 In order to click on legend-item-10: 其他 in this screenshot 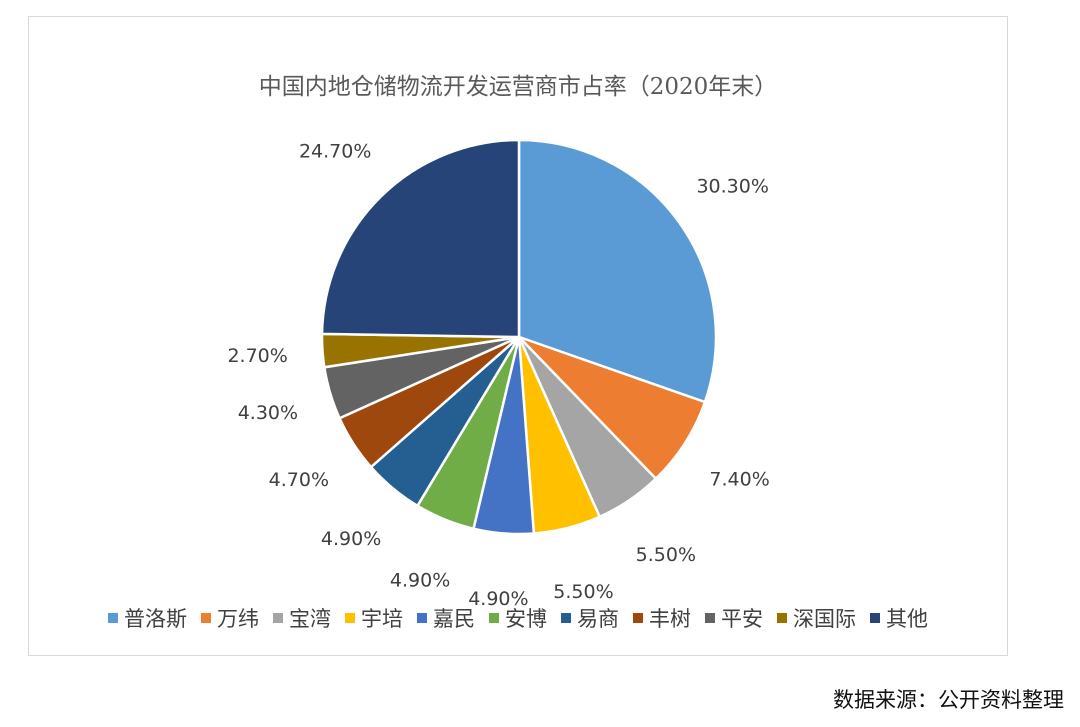, I will do `click(899, 618)`.